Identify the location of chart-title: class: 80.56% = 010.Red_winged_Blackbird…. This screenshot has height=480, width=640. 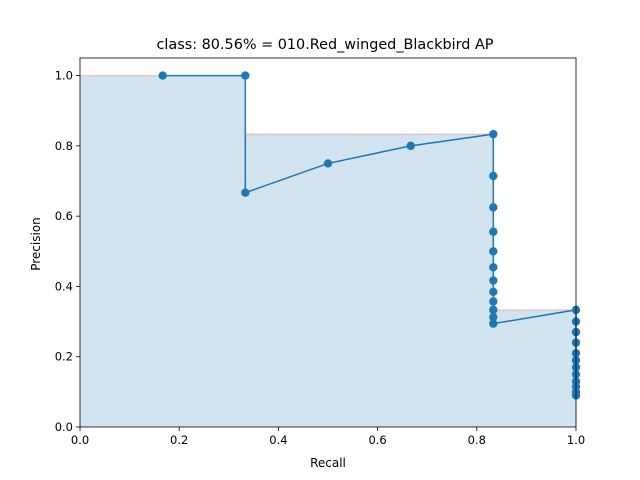
(325, 45).